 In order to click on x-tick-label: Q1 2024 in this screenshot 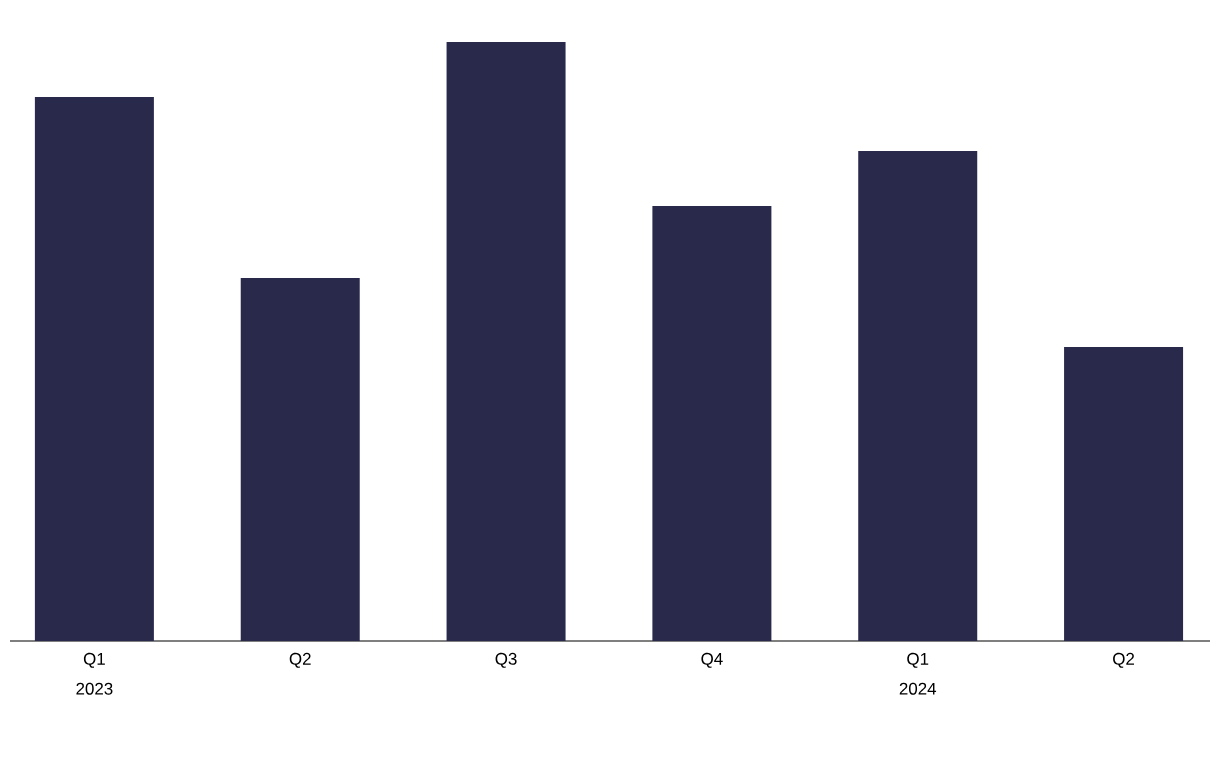, I will do `click(918, 673)`.